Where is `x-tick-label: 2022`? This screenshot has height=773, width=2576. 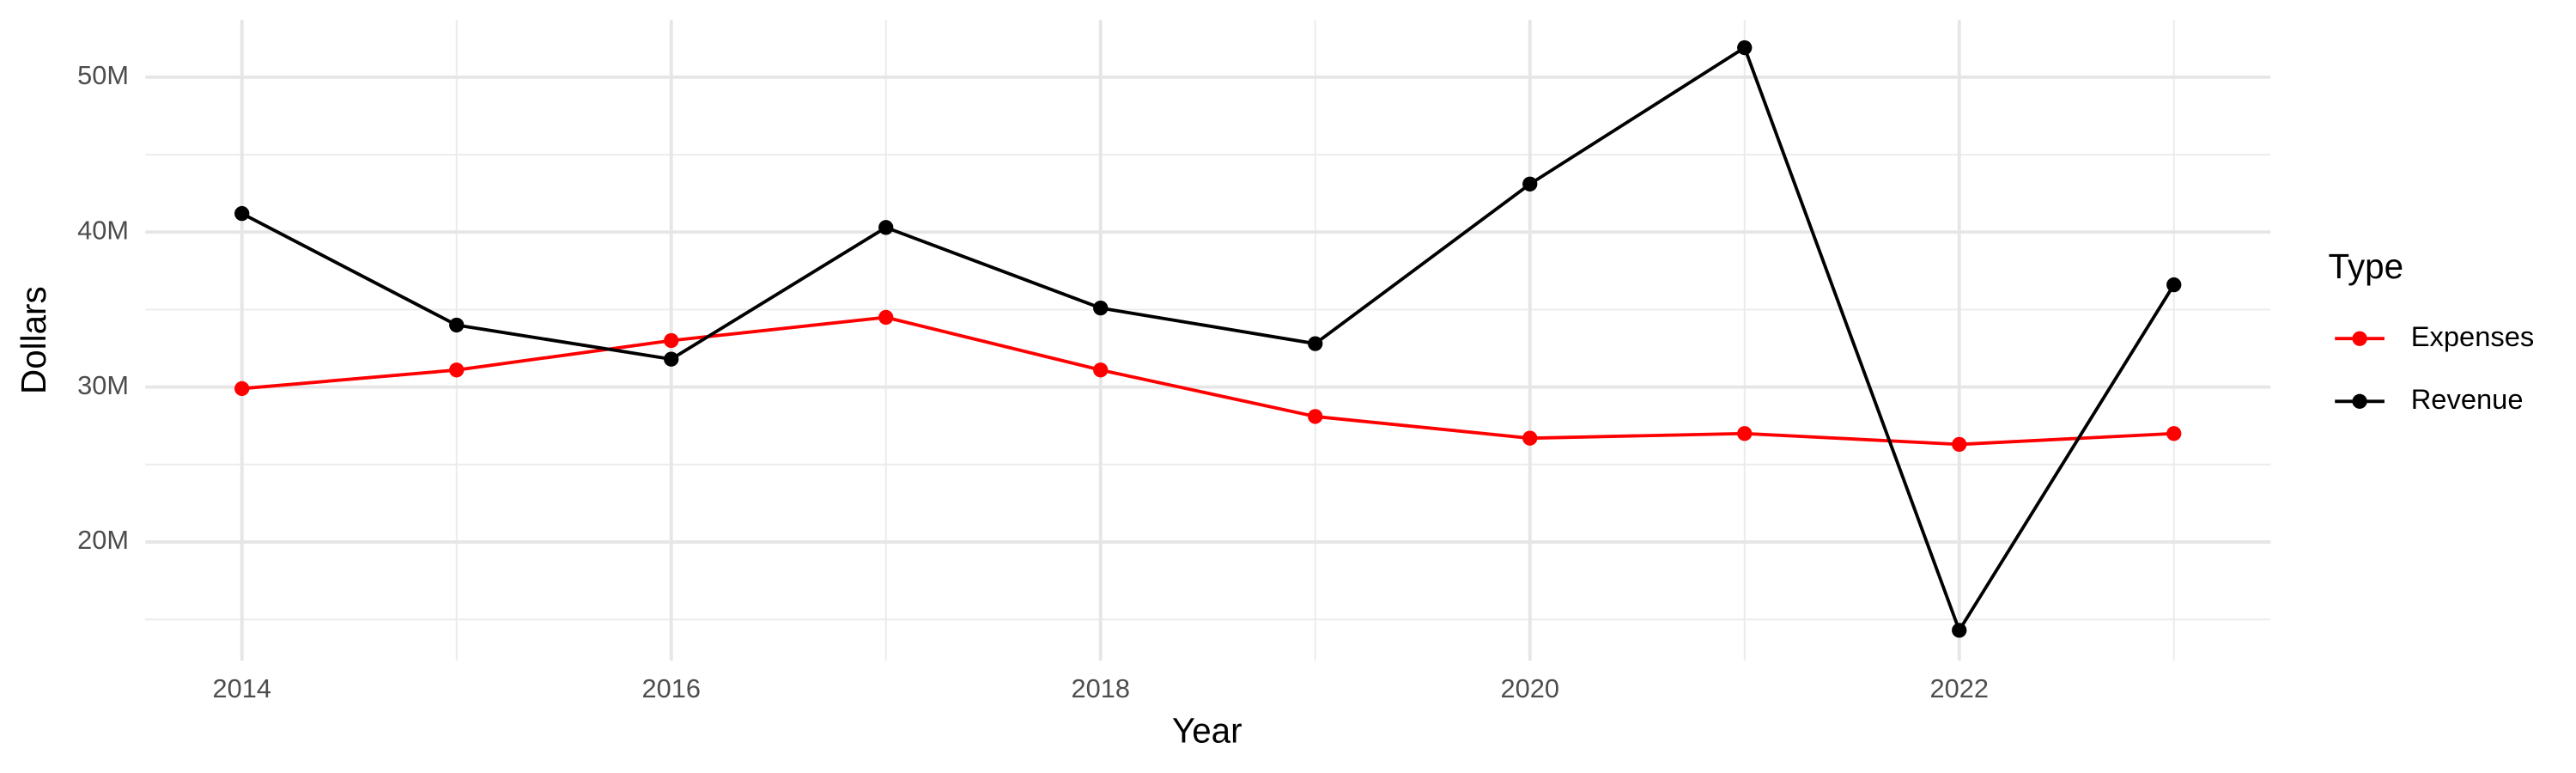
x-tick-label: 2022 is located at coordinates (1960, 688).